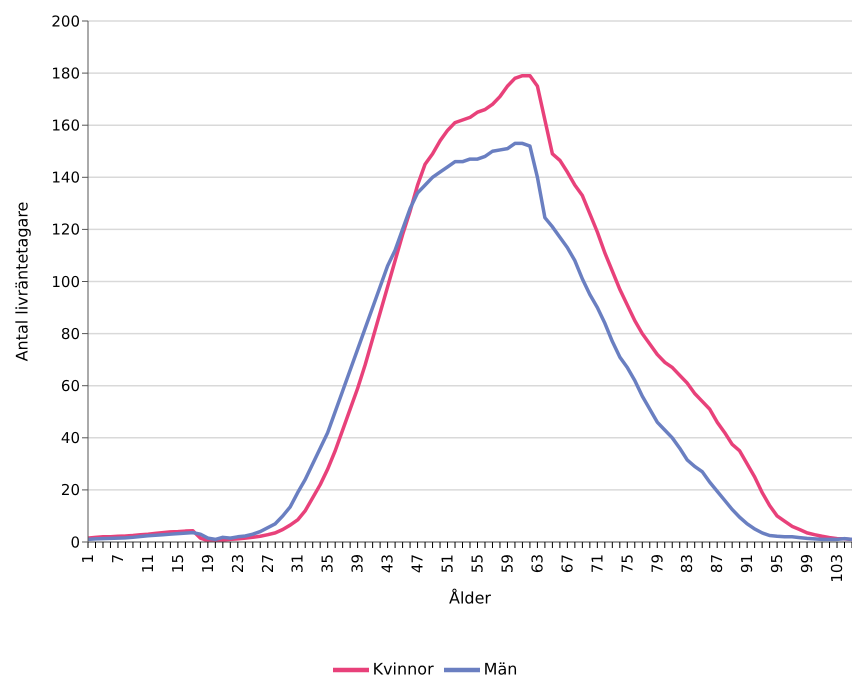 This screenshot has height=698, width=852. Describe the element at coordinates (65, 281) in the screenshot. I see `y-tick-label: 100` at that location.